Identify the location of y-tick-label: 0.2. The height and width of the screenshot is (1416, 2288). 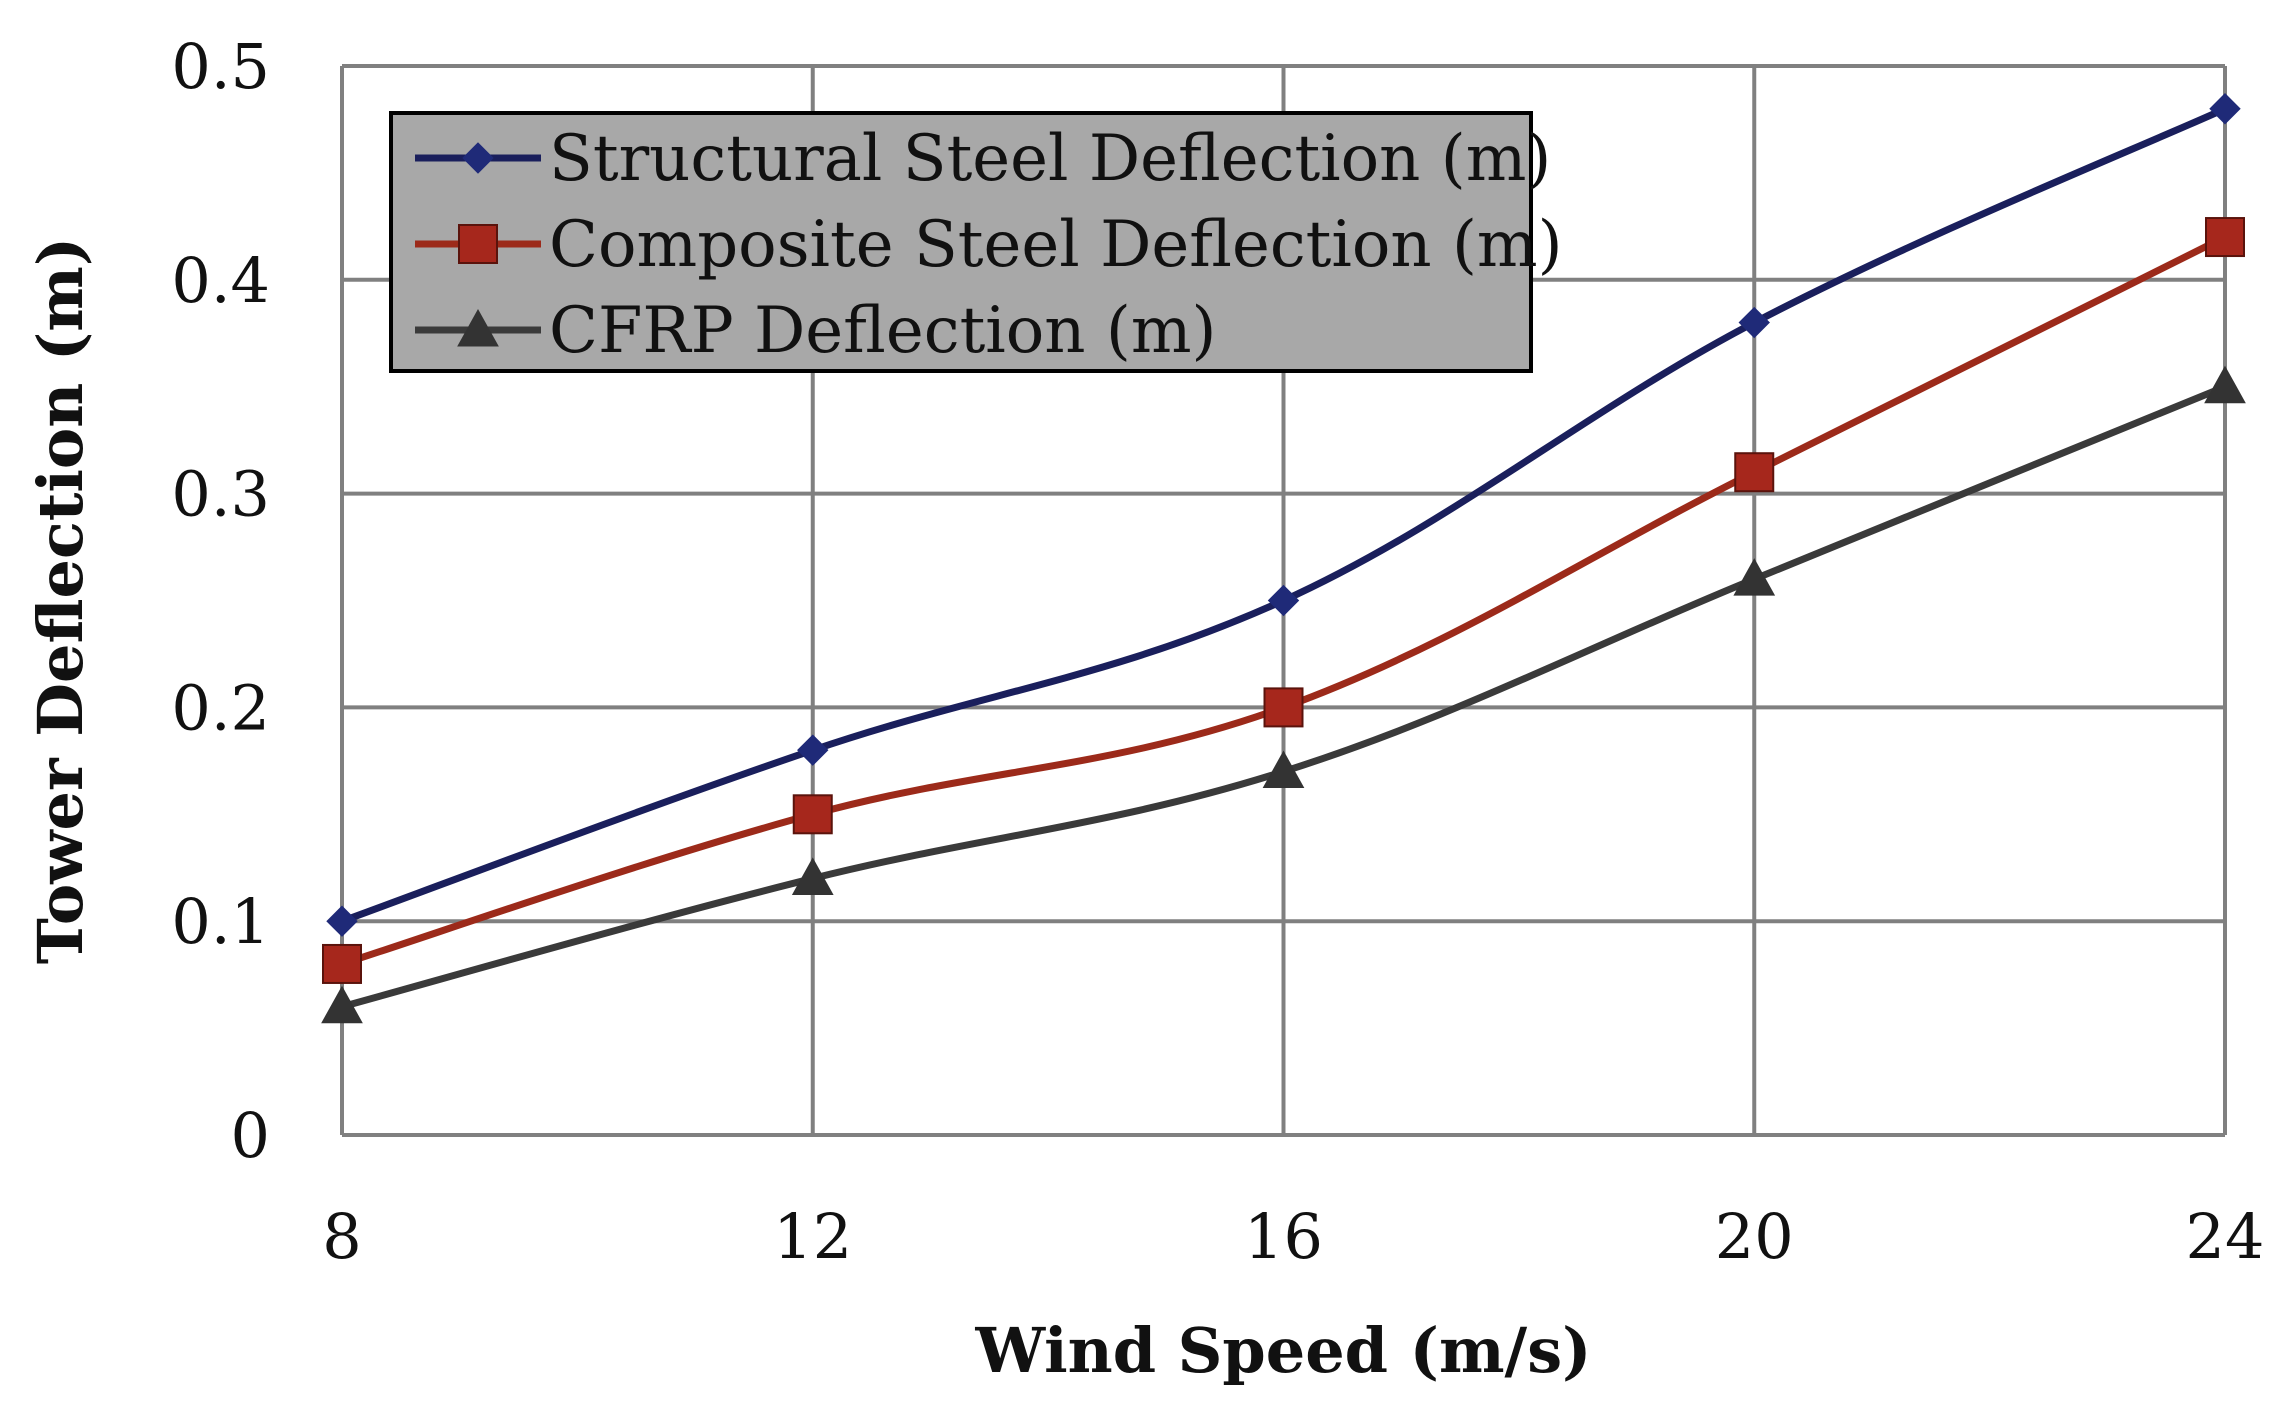
(220, 707).